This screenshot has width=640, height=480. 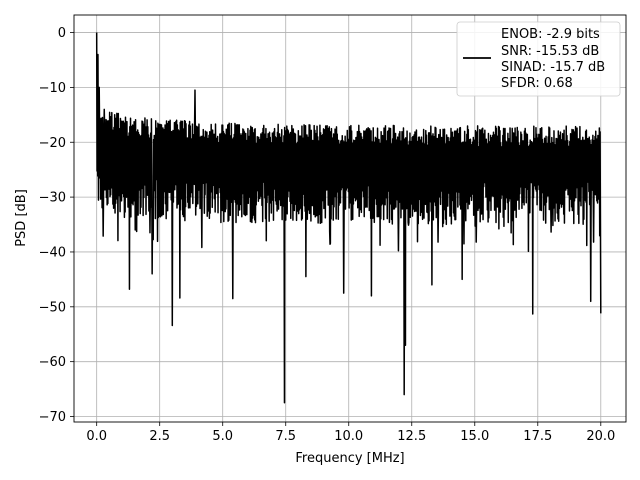 I want to click on x-axis-ticks: 0.0 2.5 5.0 7.5 10.0 12.5 15.0 17.5 20.0, so click(x=350, y=433).